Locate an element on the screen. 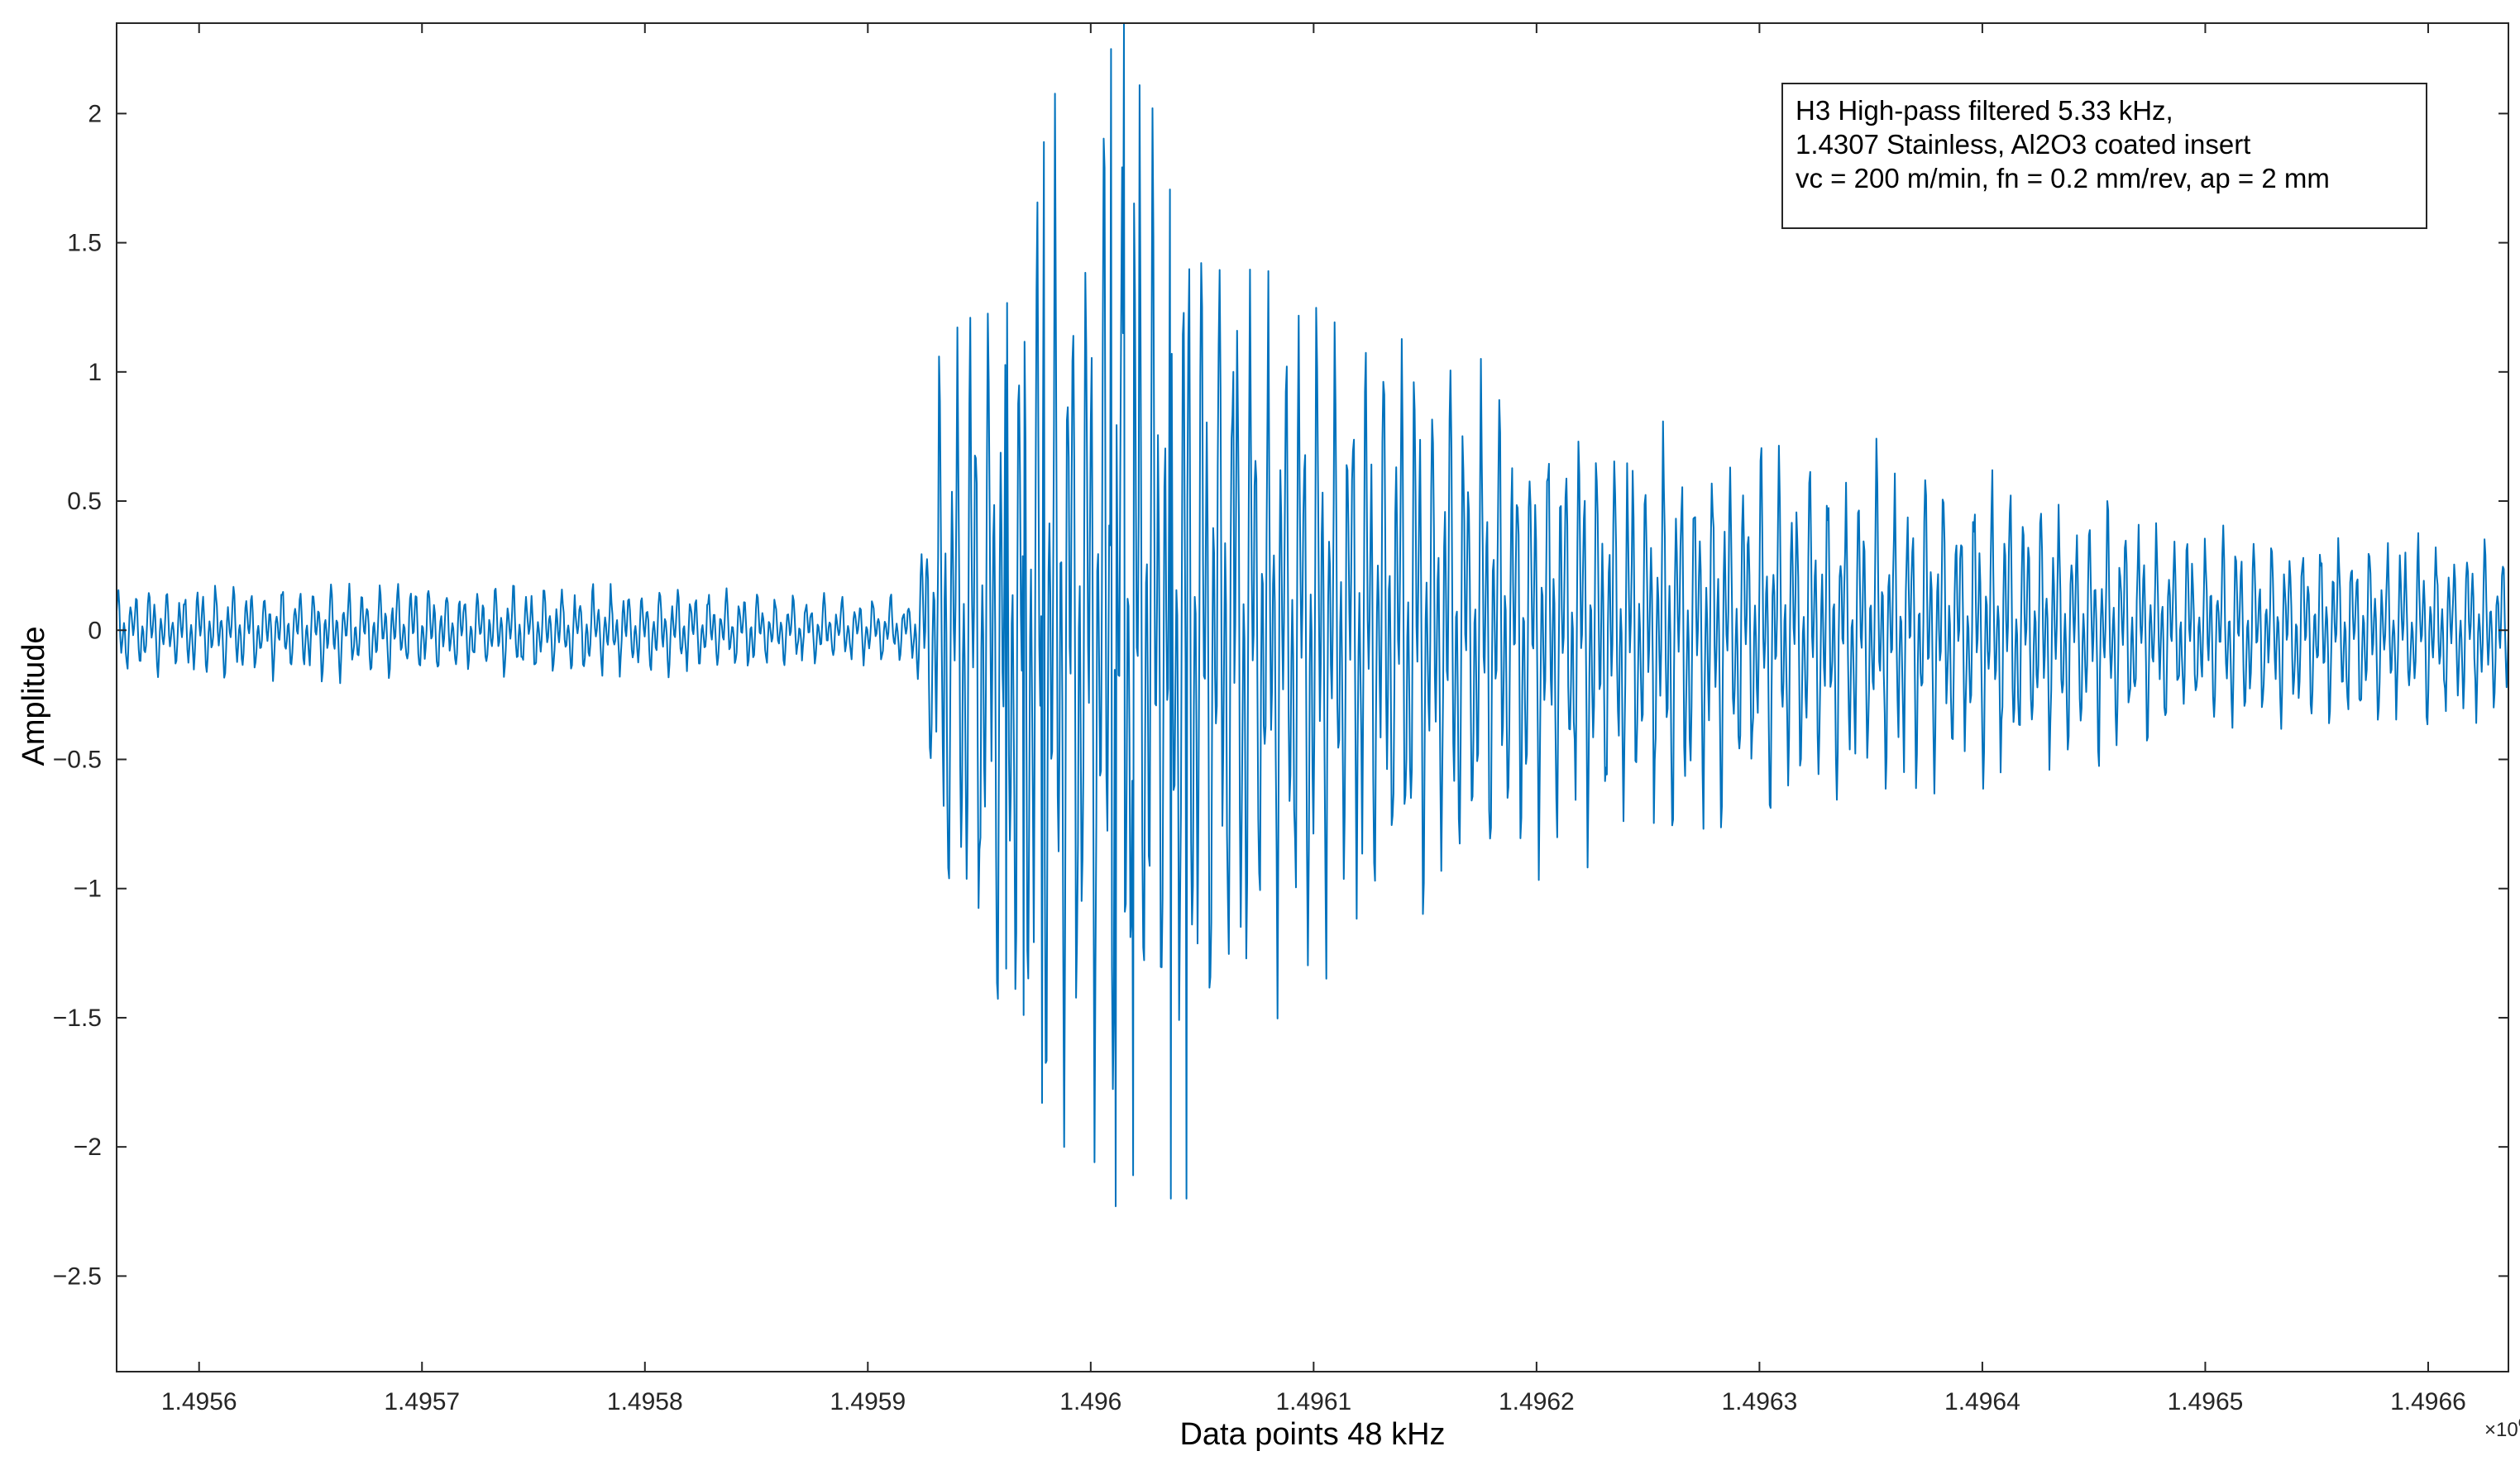 The width and height of the screenshot is (2520, 1475). x-tick-label: 1.4963 is located at coordinates (1760, 1401).